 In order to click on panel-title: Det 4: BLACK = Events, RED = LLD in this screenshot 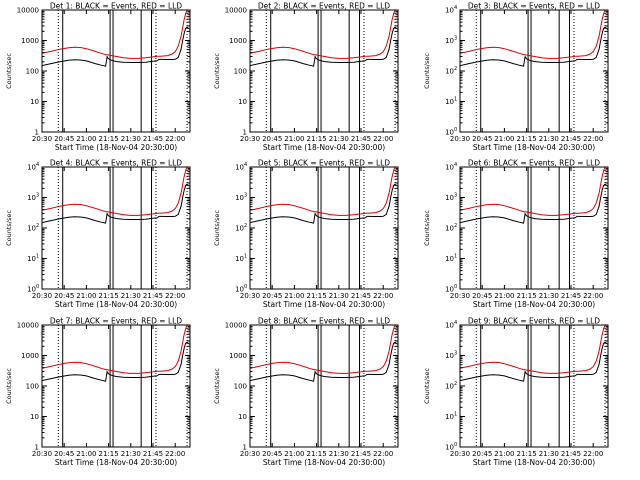, I will do `click(116, 163)`.